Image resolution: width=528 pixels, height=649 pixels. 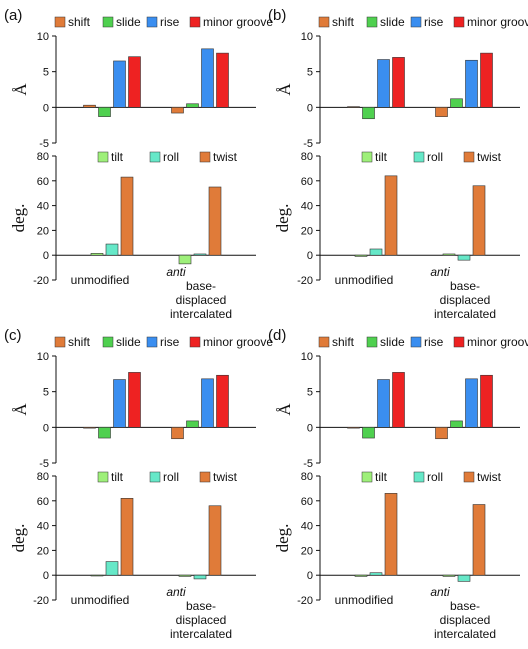 I want to click on panel-label: (c), so click(x=13, y=335).